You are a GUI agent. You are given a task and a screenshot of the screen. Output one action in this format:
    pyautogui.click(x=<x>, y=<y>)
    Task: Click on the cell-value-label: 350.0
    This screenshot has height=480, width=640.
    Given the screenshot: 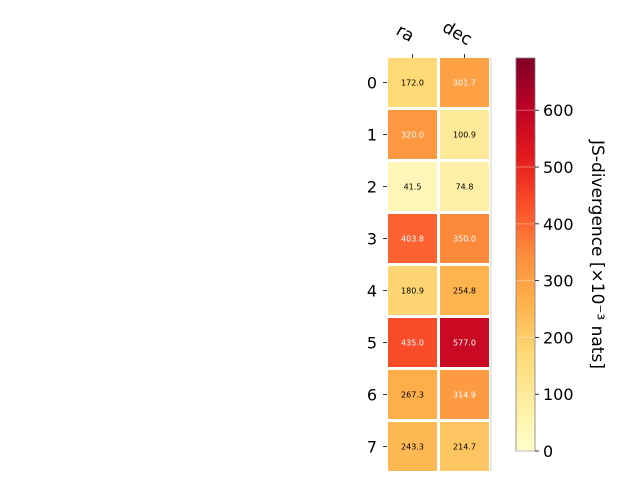 What is the action you would take?
    pyautogui.click(x=464, y=239)
    